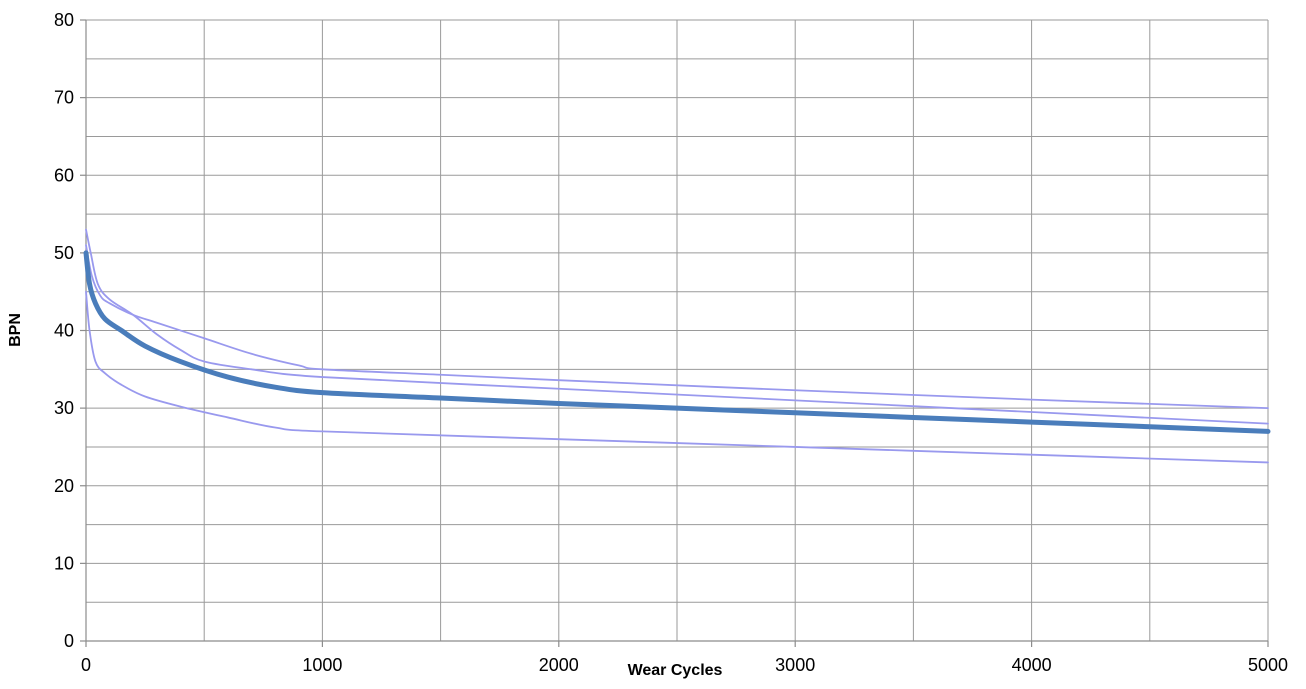 Image resolution: width=1306 pixels, height=689 pixels. Describe the element at coordinates (15, 330) in the screenshot. I see `y-axis-title: BPN` at that location.